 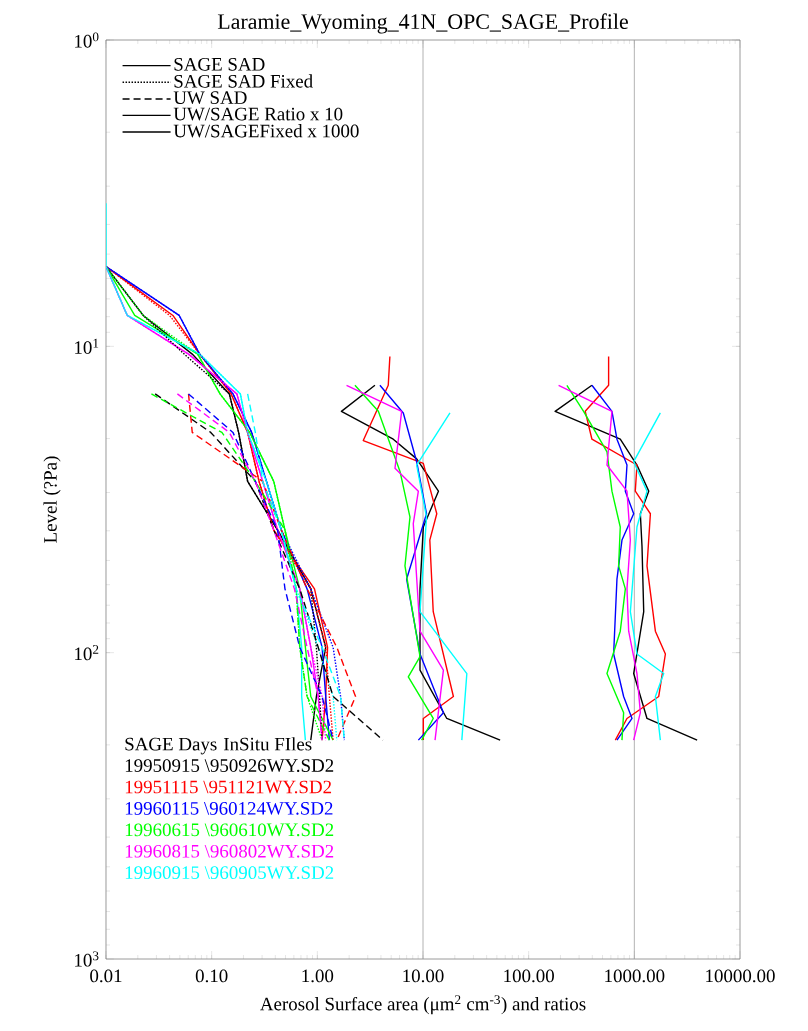 What do you see at coordinates (229, 851) in the screenshot?
I see `annotation: 19960815 \960802WY.SD2` at bounding box center [229, 851].